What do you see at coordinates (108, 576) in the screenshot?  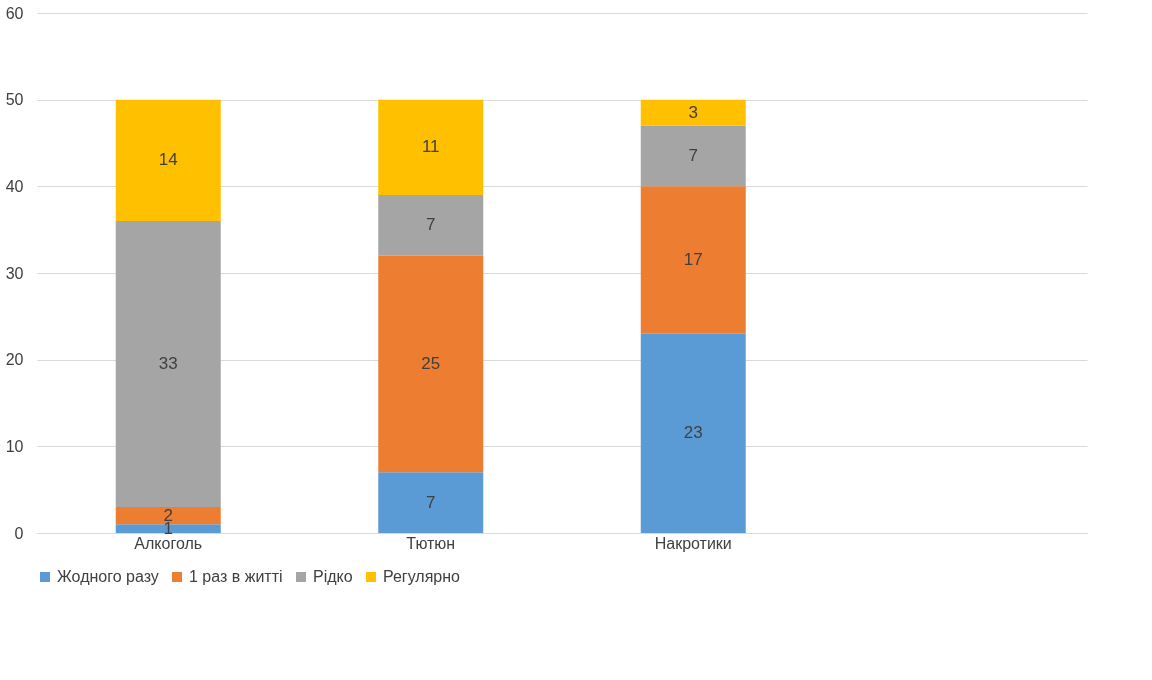 I see `legend-label: Жодного разу` at bounding box center [108, 576].